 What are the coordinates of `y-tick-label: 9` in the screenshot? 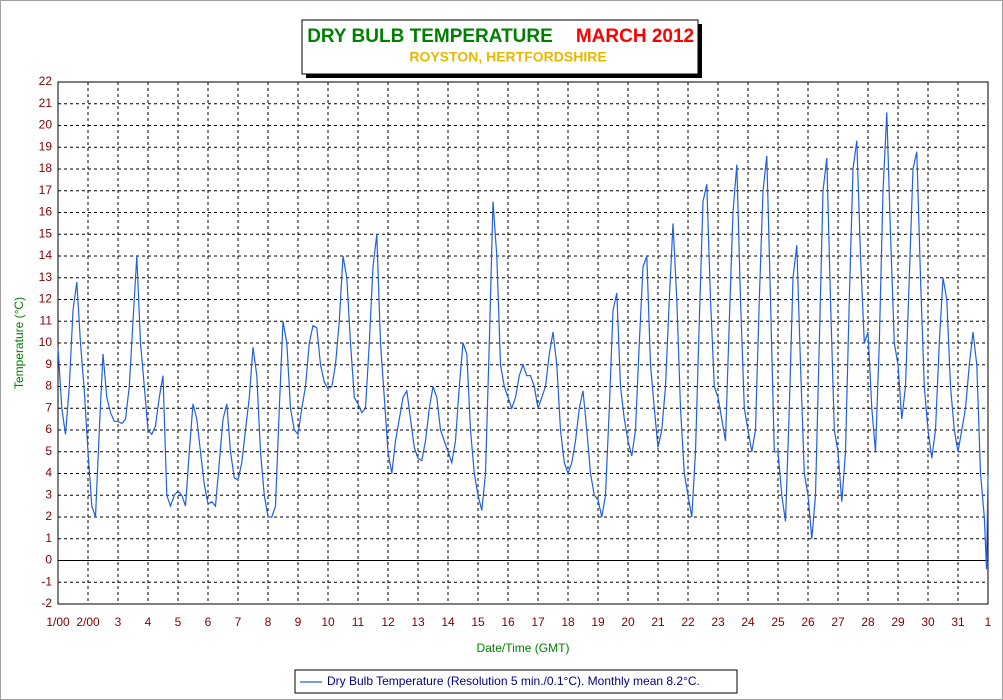 It's located at (48, 364).